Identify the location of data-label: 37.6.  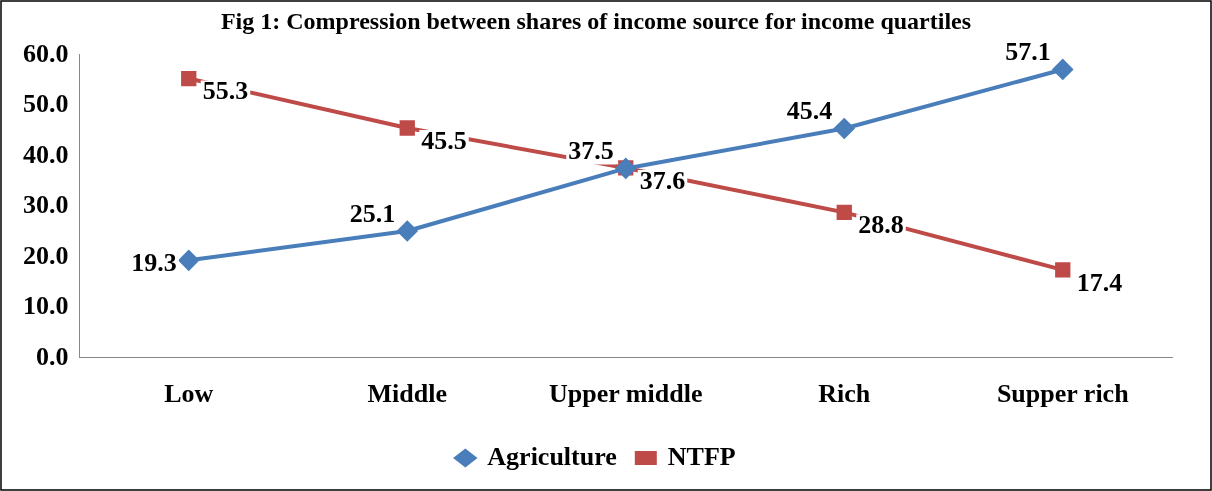
(662, 180).